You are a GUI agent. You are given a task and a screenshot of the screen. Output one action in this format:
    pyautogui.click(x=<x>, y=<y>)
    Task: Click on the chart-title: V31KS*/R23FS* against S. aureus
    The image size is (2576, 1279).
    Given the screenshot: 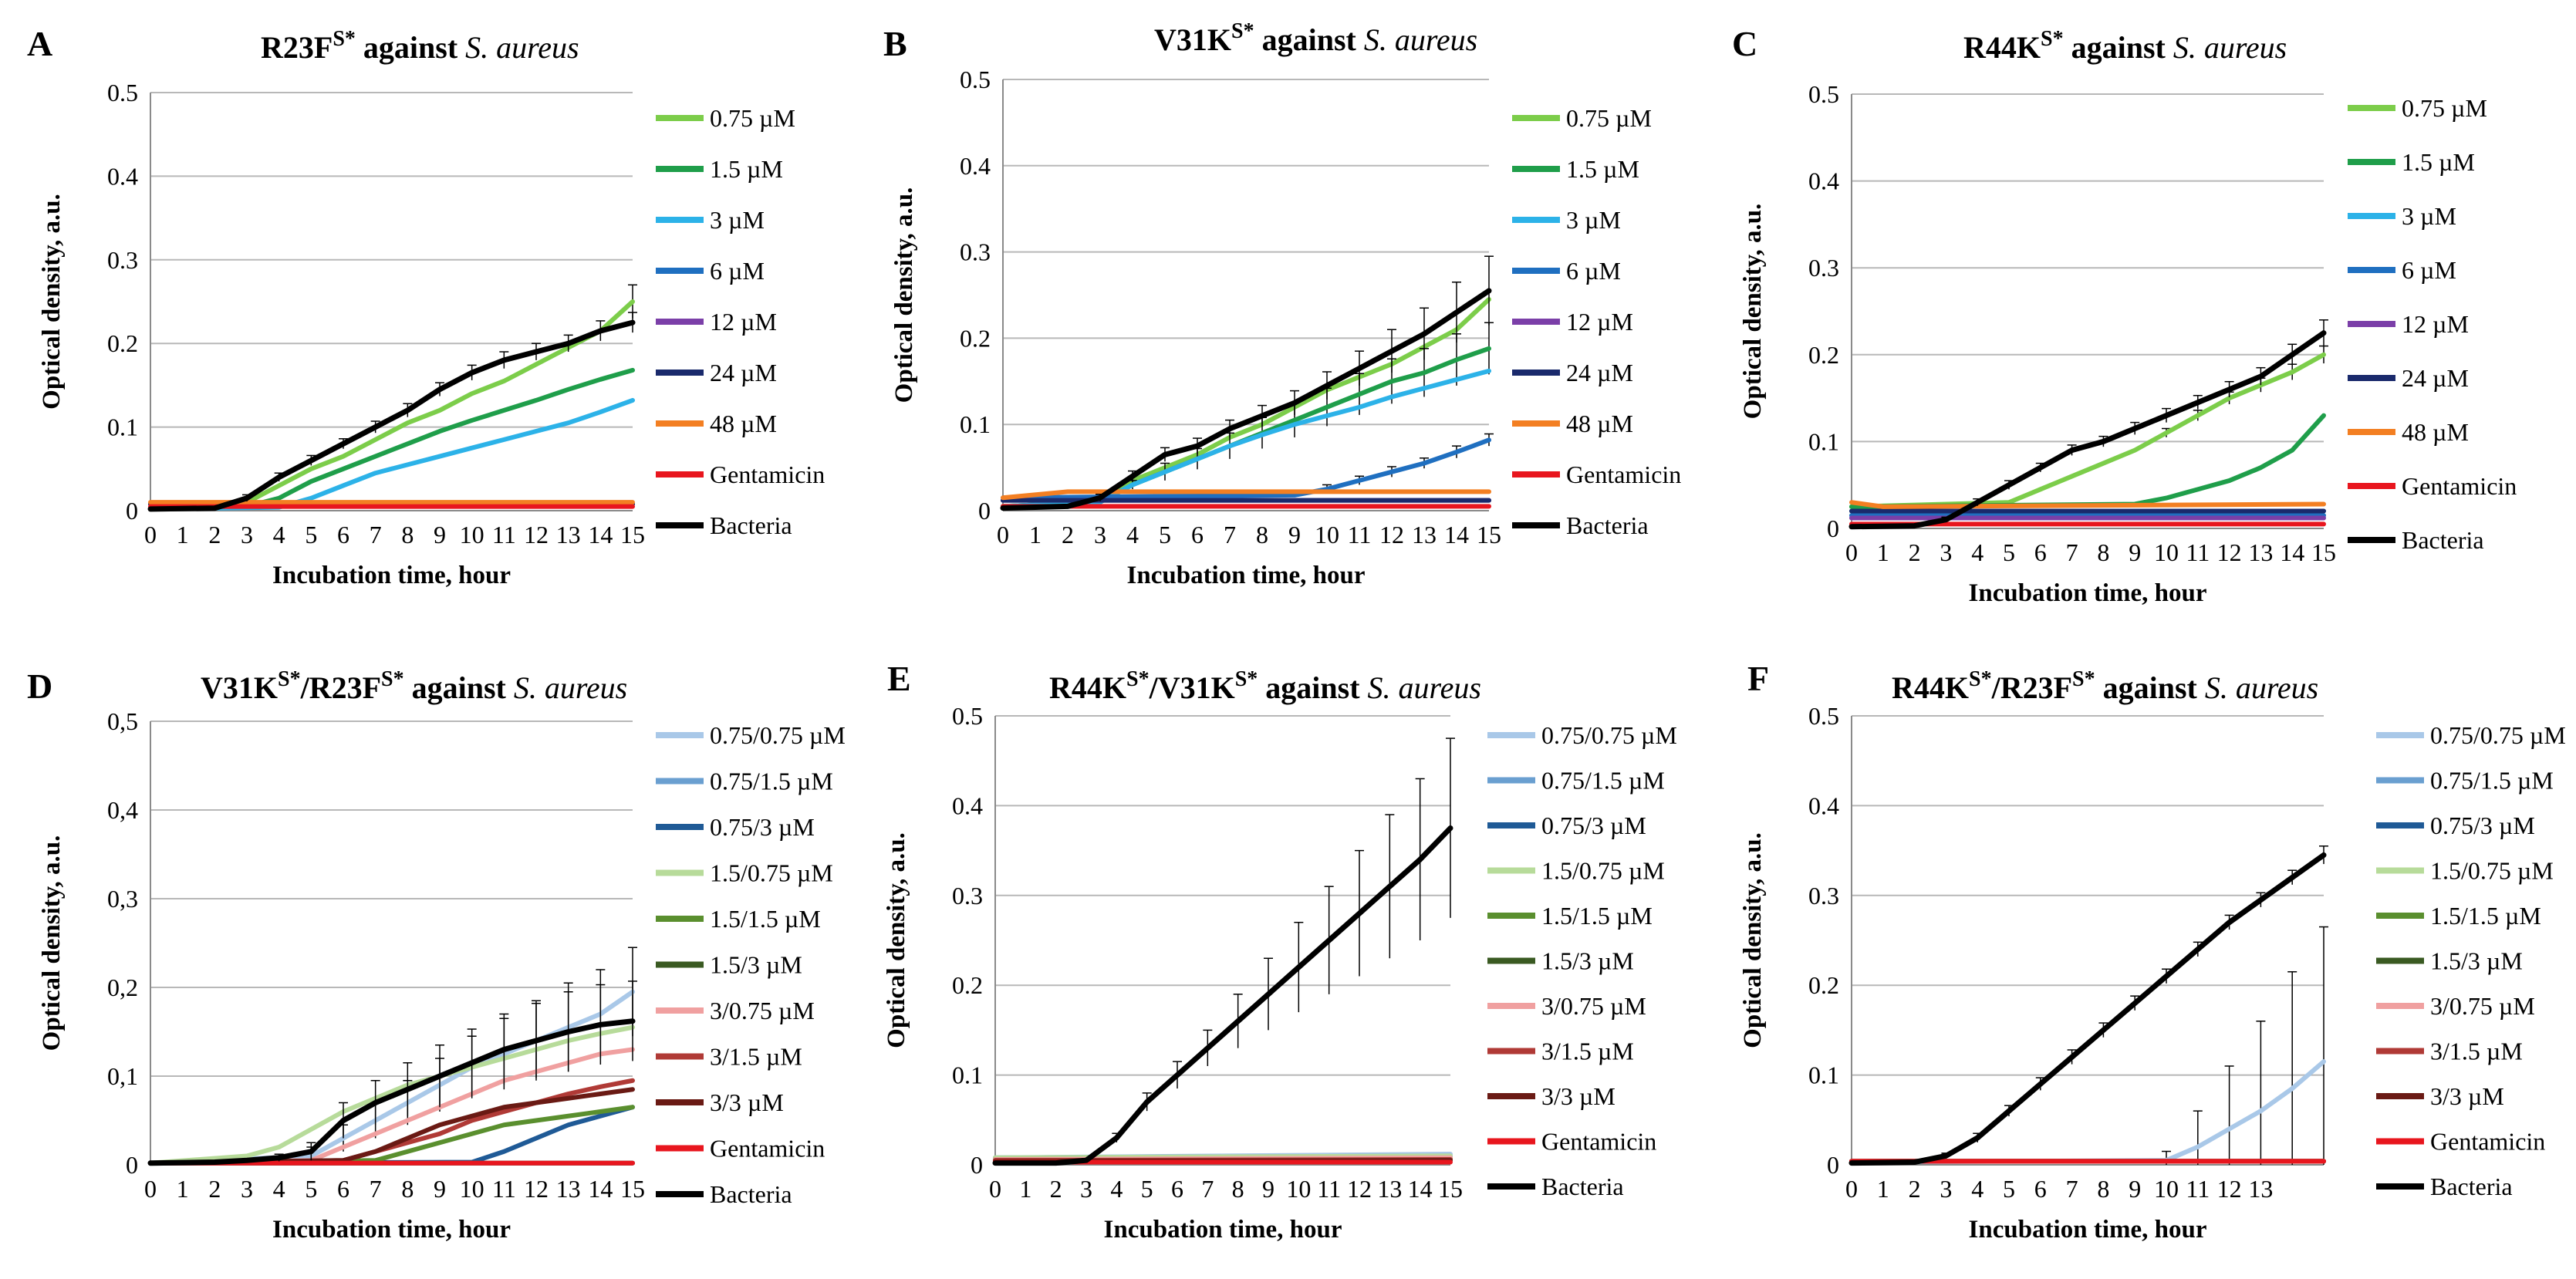 What is the action you would take?
    pyautogui.click(x=414, y=686)
    